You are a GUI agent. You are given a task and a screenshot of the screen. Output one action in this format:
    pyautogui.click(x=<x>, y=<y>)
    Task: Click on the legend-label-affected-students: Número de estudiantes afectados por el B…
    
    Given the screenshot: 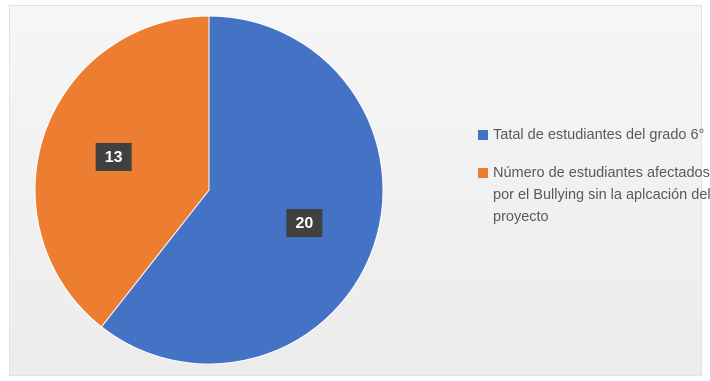 What is the action you would take?
    pyautogui.click(x=601, y=195)
    